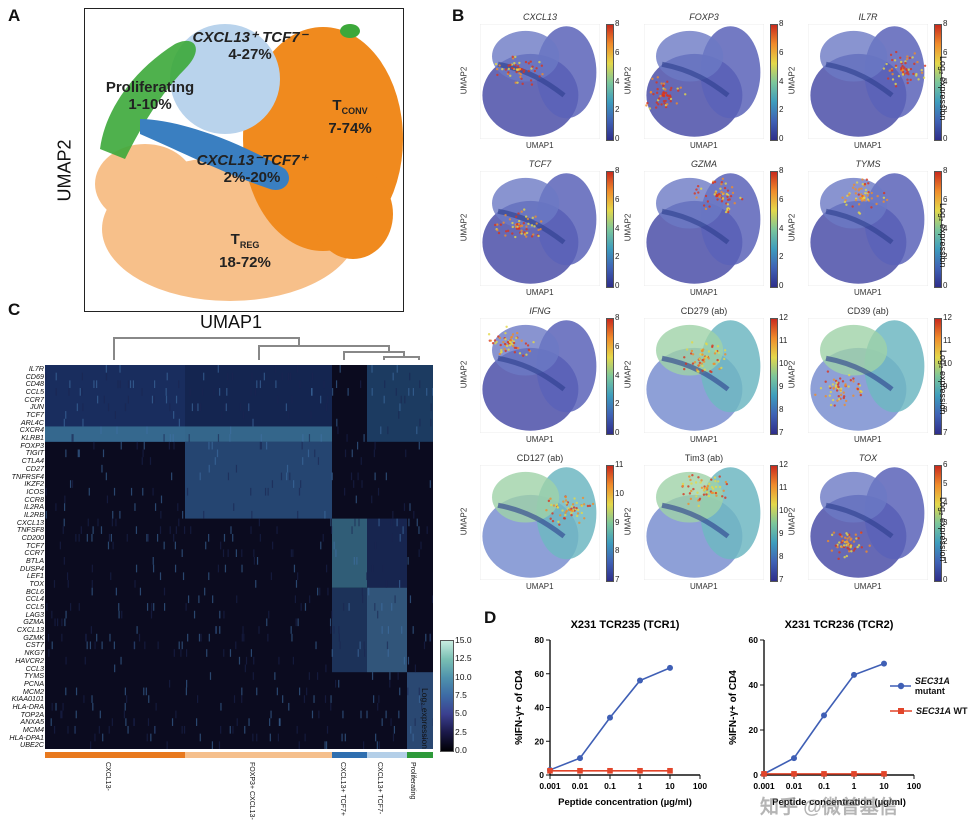 Image resolution: width=979 pixels, height=820 pixels. I want to click on umap-main-ylabel: UMAP2, so click(65, 171).